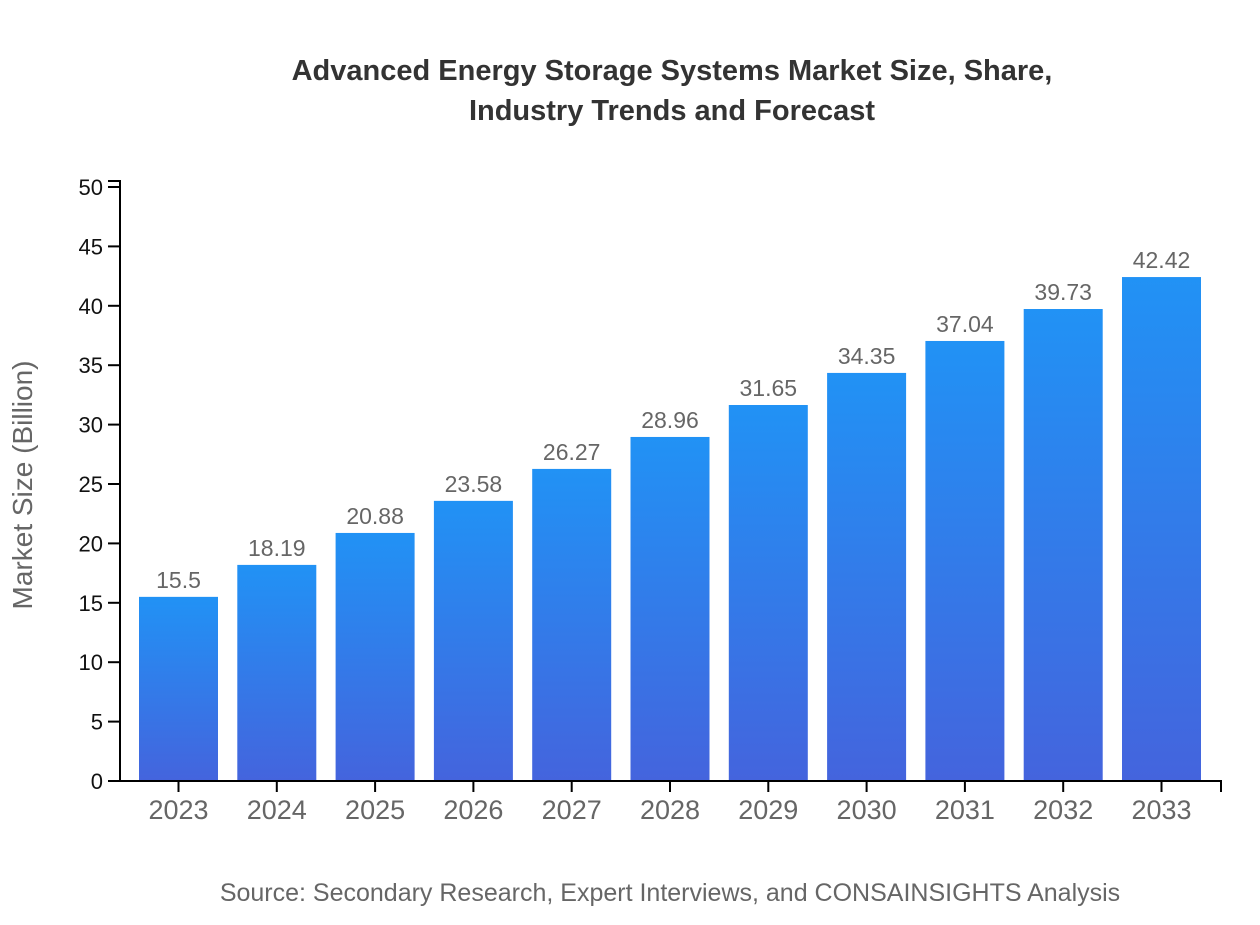  What do you see at coordinates (572, 810) in the screenshot?
I see `x-tick-label: 2027` at bounding box center [572, 810].